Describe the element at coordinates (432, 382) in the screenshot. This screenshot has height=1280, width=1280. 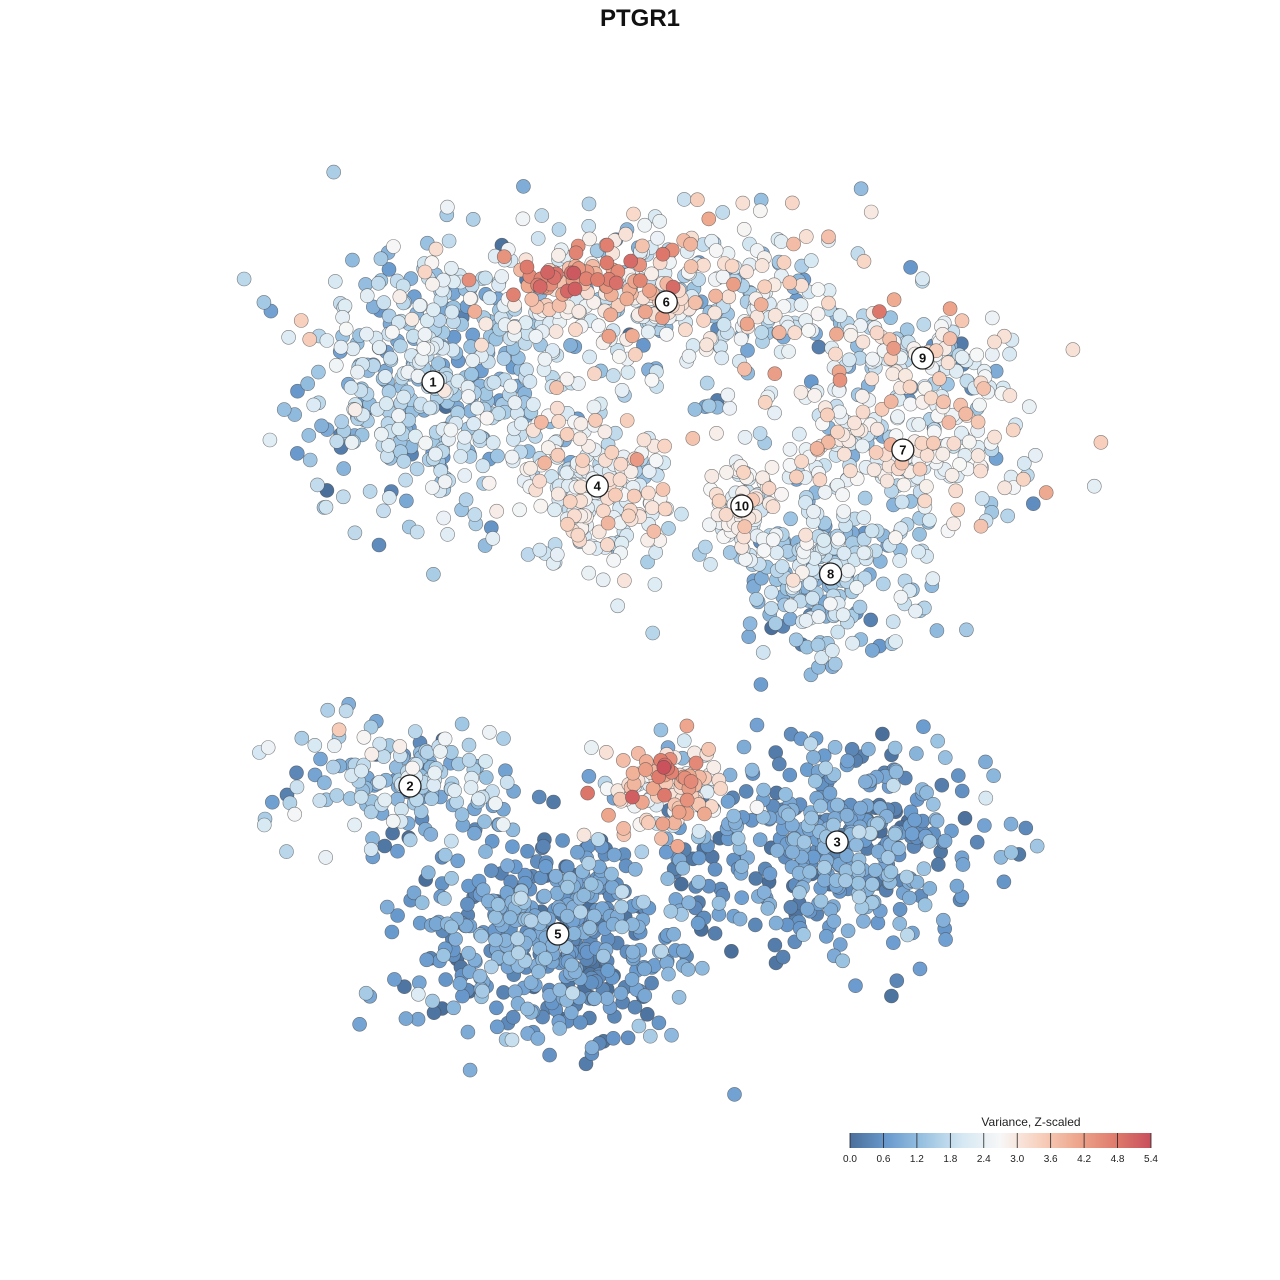
I see `svg-text: 1` at that location.